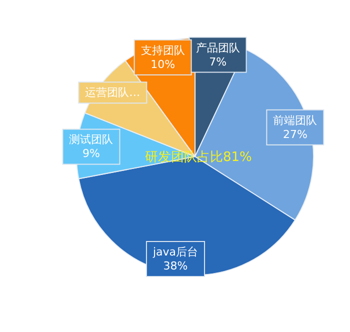 The image size is (350, 332). I want to click on slice-label: 前端团队, so click(295, 120).